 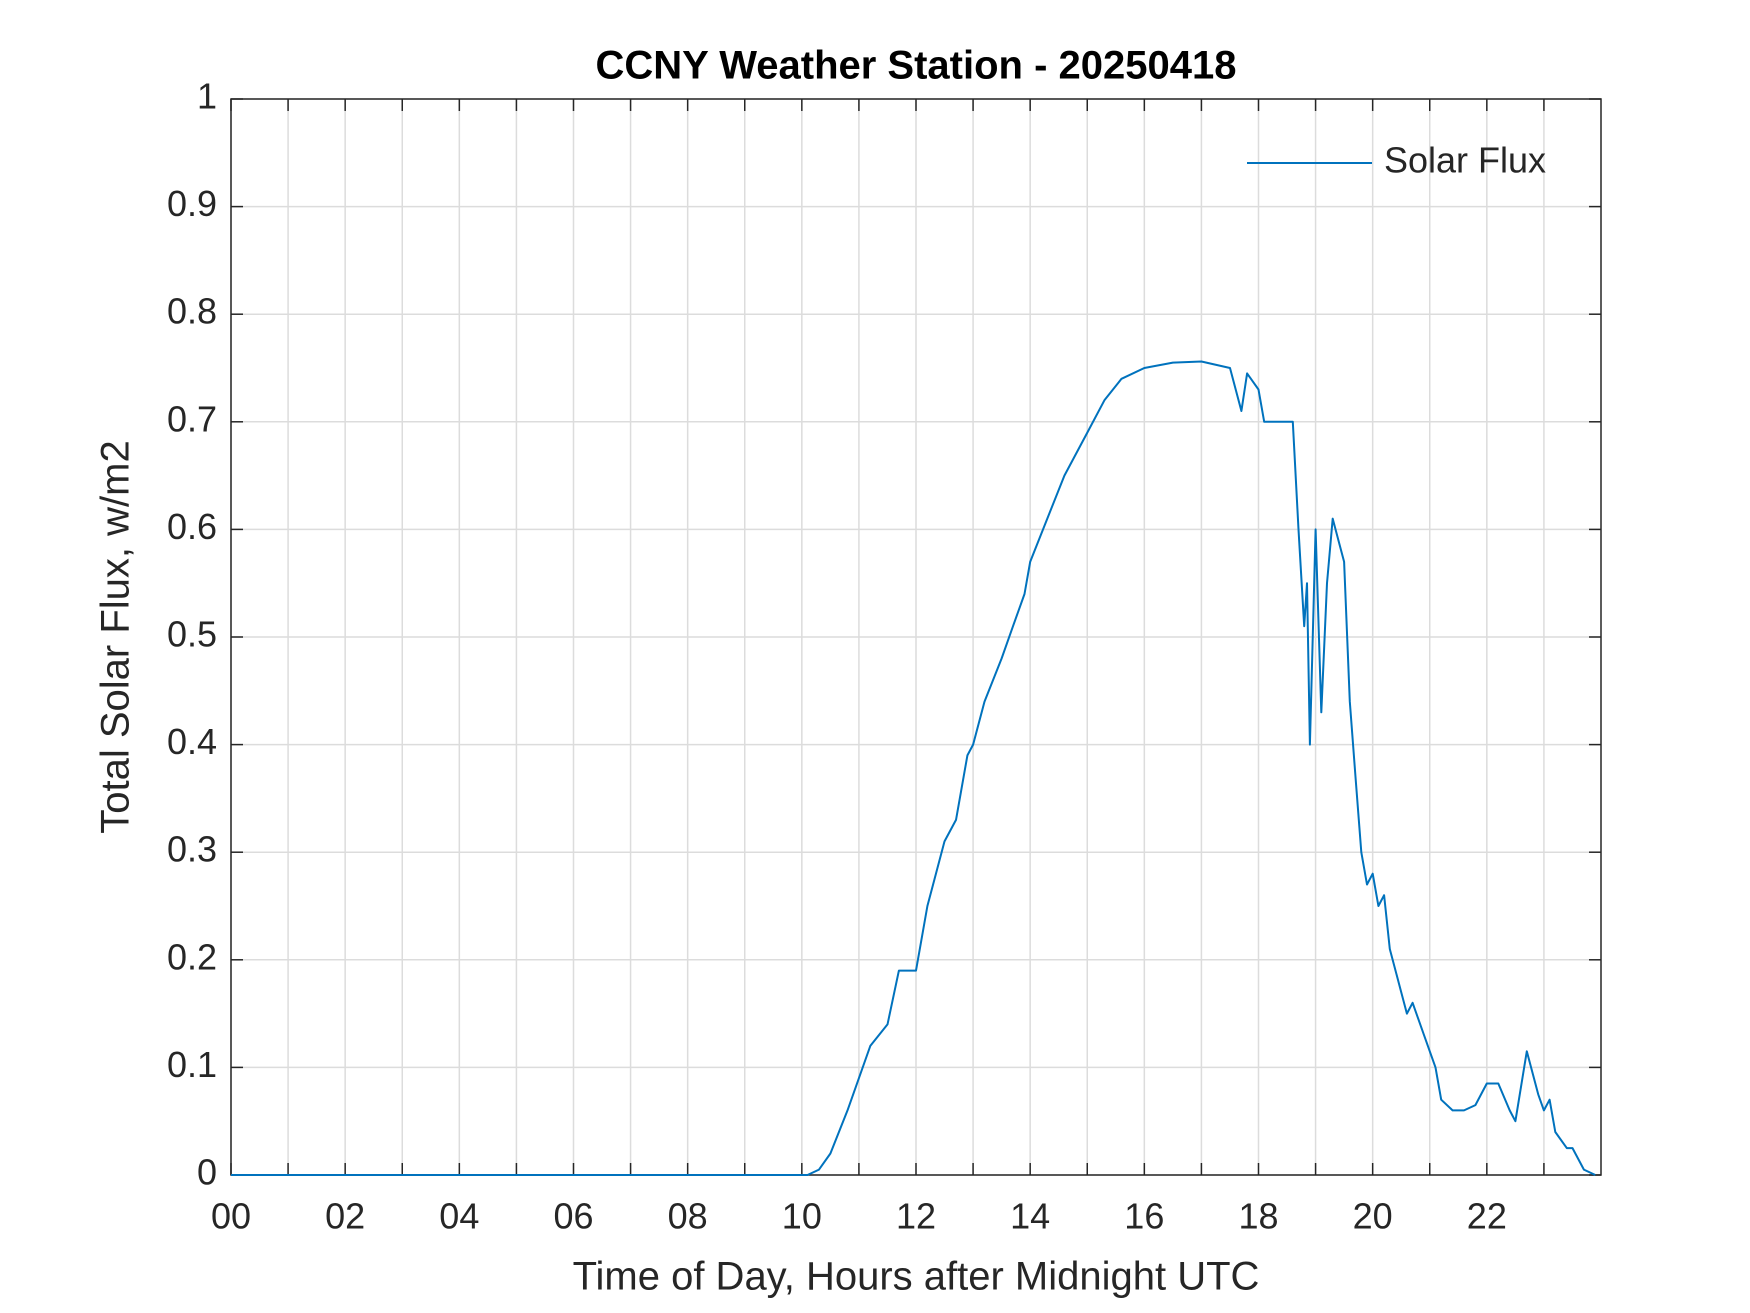 I want to click on x-axis-label: Time of Day, Hours after Midnight UTC, so click(x=916, y=1277).